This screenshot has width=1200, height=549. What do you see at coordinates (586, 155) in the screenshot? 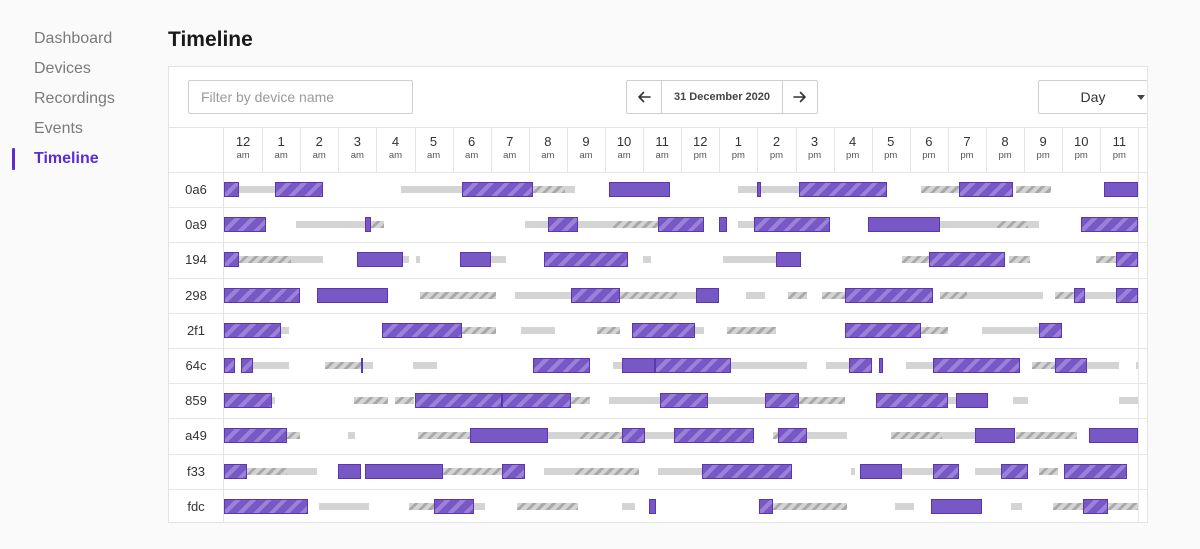
I see `hour-period: am` at bounding box center [586, 155].